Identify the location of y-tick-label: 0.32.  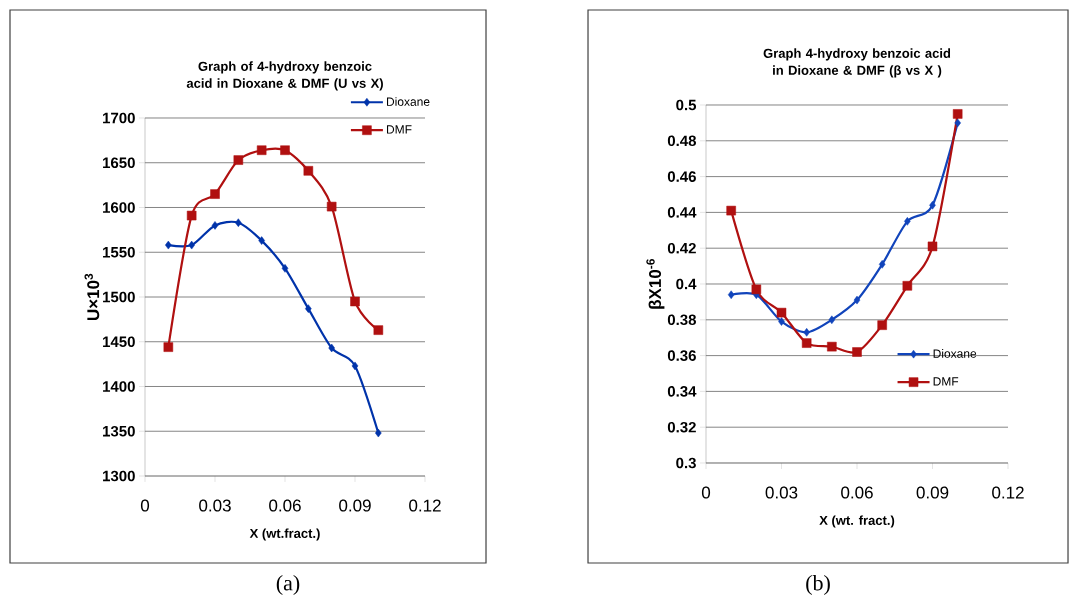
(681, 427).